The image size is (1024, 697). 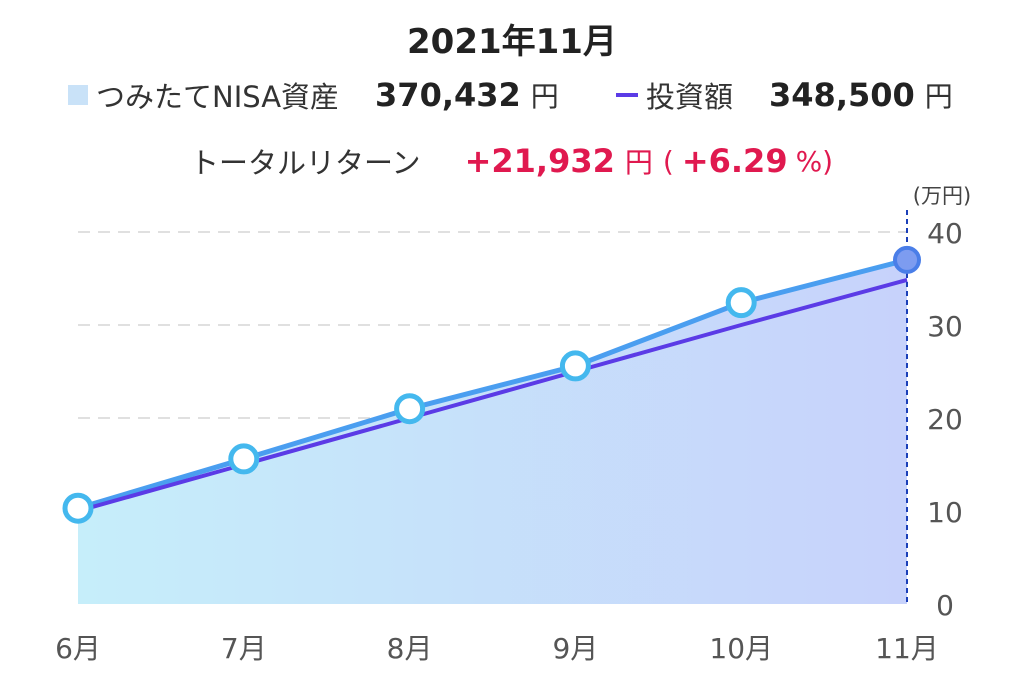 I want to click on legend-investment: 投資額 348,500 円, so click(x=784, y=95).